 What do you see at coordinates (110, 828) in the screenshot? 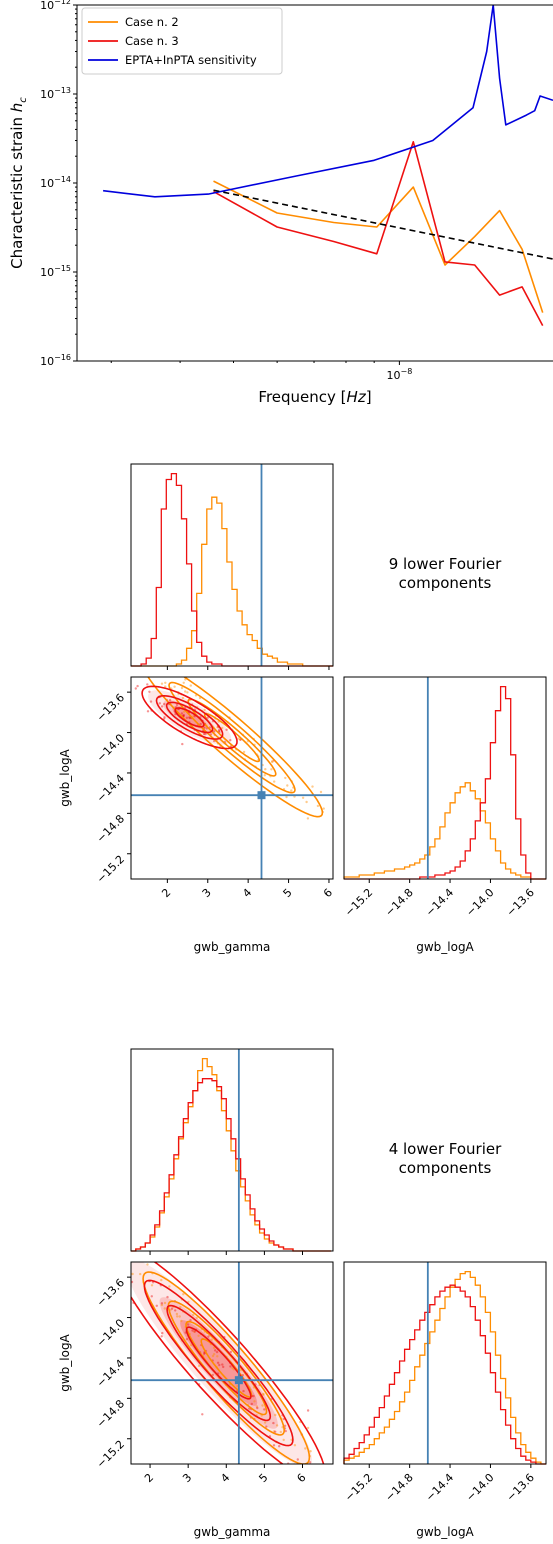
I see `logA-tick-label: −14.8` at bounding box center [110, 828].